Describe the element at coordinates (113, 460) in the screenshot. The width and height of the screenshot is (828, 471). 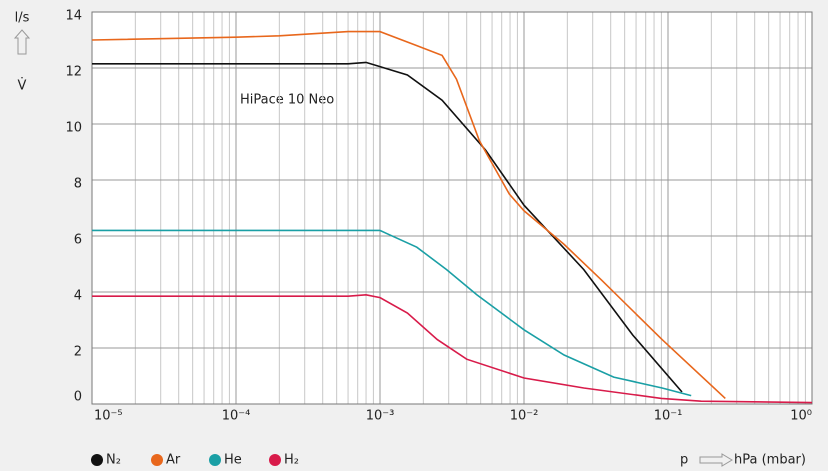
I see `legend-label: N₂` at that location.